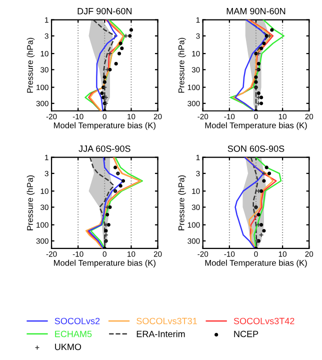 This screenshot has height=360, width=322. I want to click on legend-label: SOCOLvs2, so click(77, 321).